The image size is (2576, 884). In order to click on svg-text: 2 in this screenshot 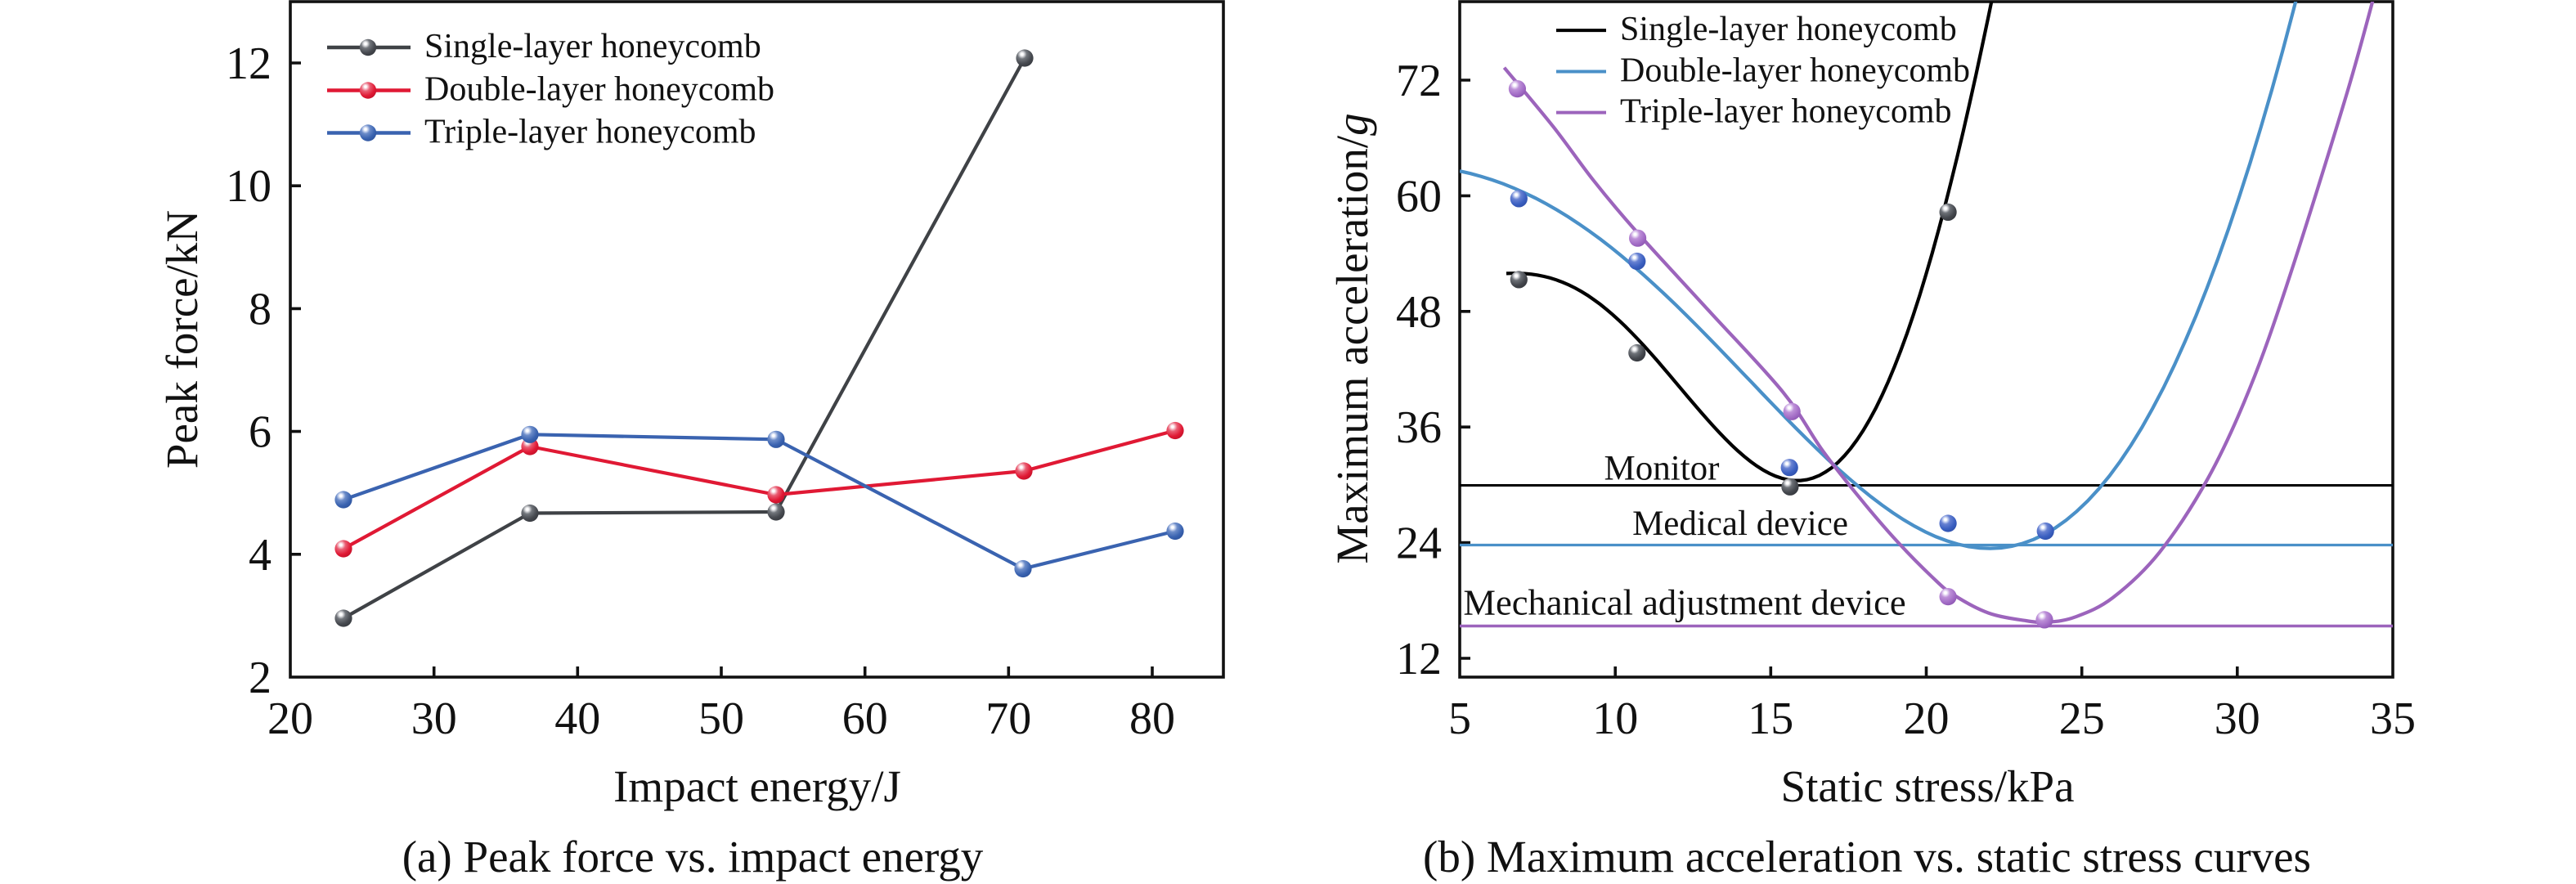, I will do `click(261, 678)`.